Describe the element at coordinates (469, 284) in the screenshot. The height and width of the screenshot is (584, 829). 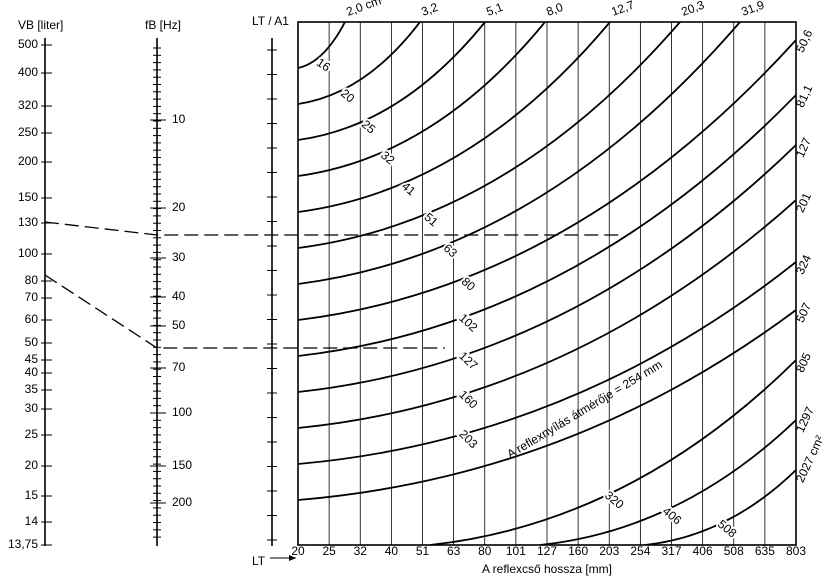
I see `curve-label: 80` at that location.